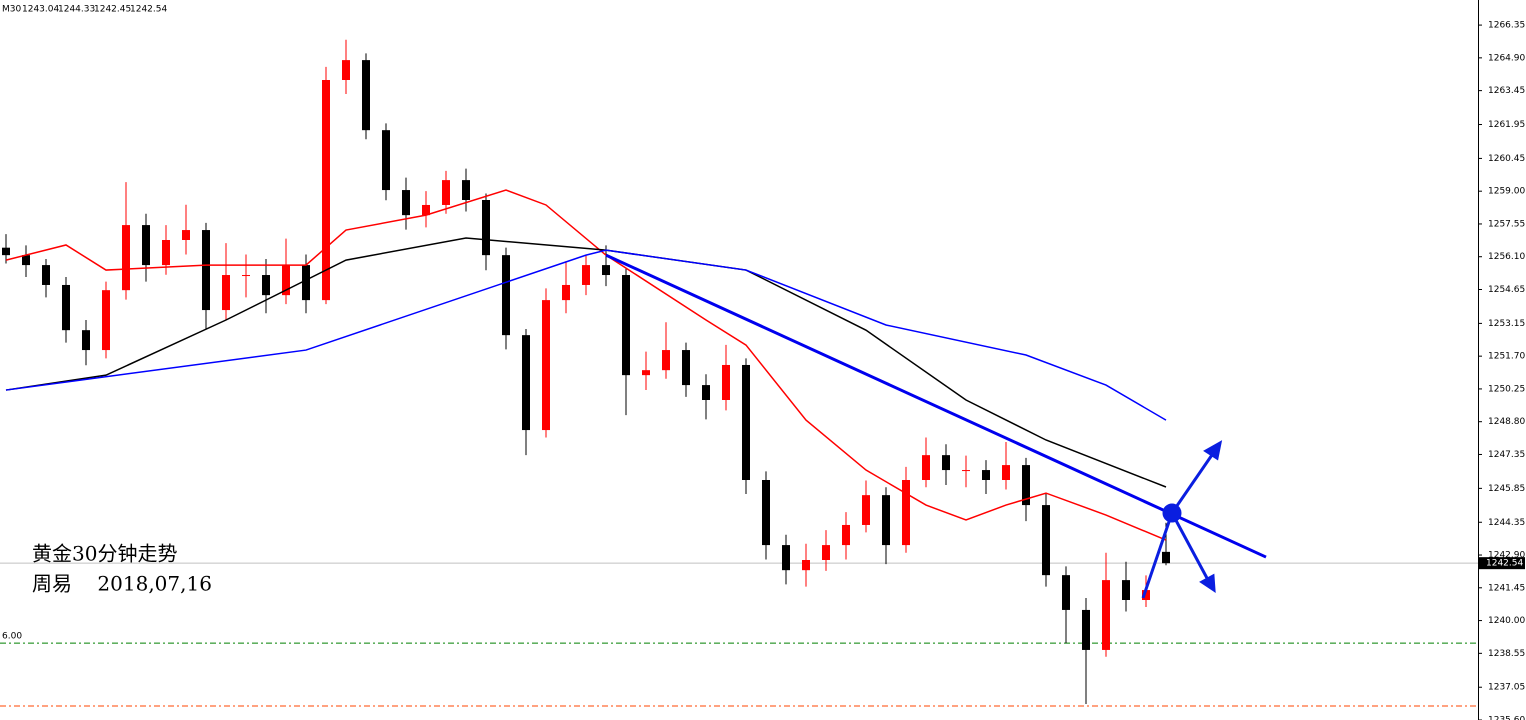 This screenshot has width=1526, height=720. I want to click on y-tick-label: 1241.45, so click(1506, 588).